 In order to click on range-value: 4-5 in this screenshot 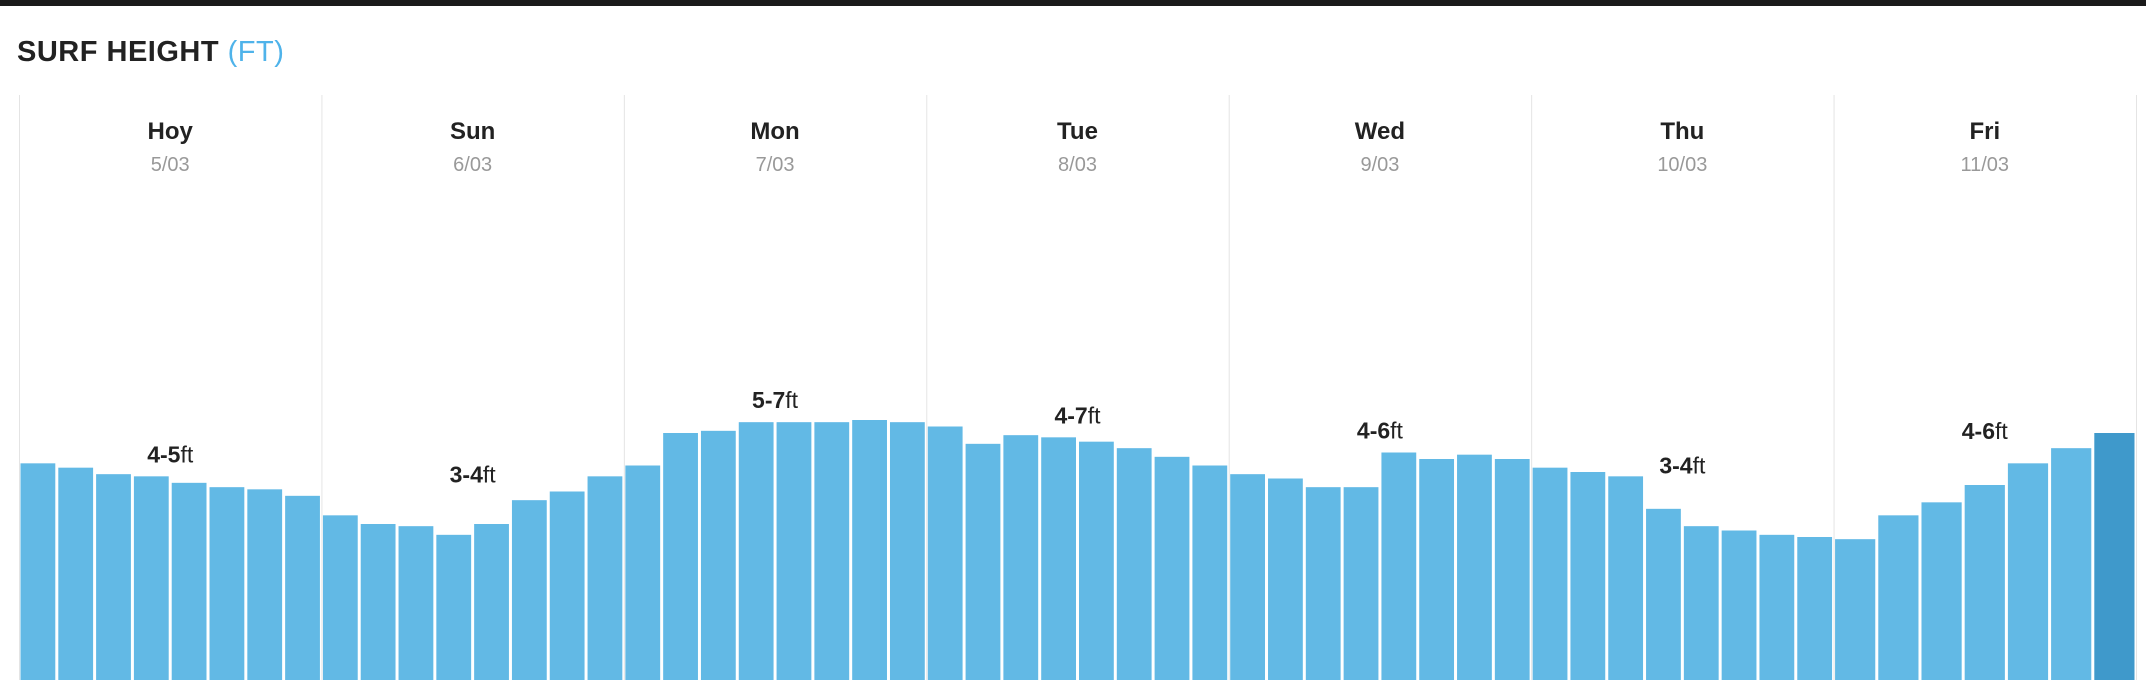, I will do `click(163, 454)`.